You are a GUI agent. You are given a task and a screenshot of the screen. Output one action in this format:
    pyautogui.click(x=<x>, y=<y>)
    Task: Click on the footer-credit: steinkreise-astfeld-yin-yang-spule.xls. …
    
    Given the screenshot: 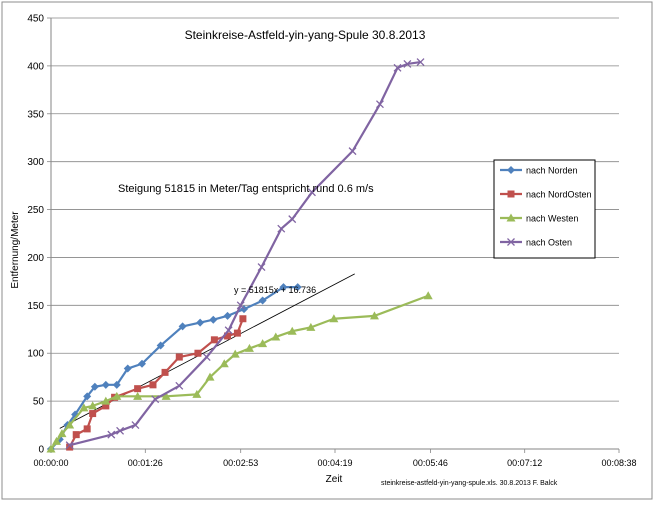 What is the action you would take?
    pyautogui.click(x=469, y=483)
    